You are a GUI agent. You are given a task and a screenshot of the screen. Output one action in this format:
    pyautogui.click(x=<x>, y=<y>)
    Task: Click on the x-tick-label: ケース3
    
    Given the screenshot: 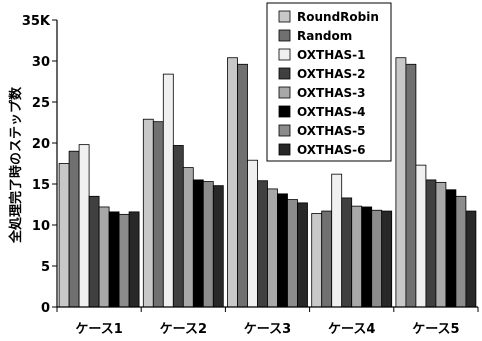 What is the action you would take?
    pyautogui.click(x=267, y=329)
    